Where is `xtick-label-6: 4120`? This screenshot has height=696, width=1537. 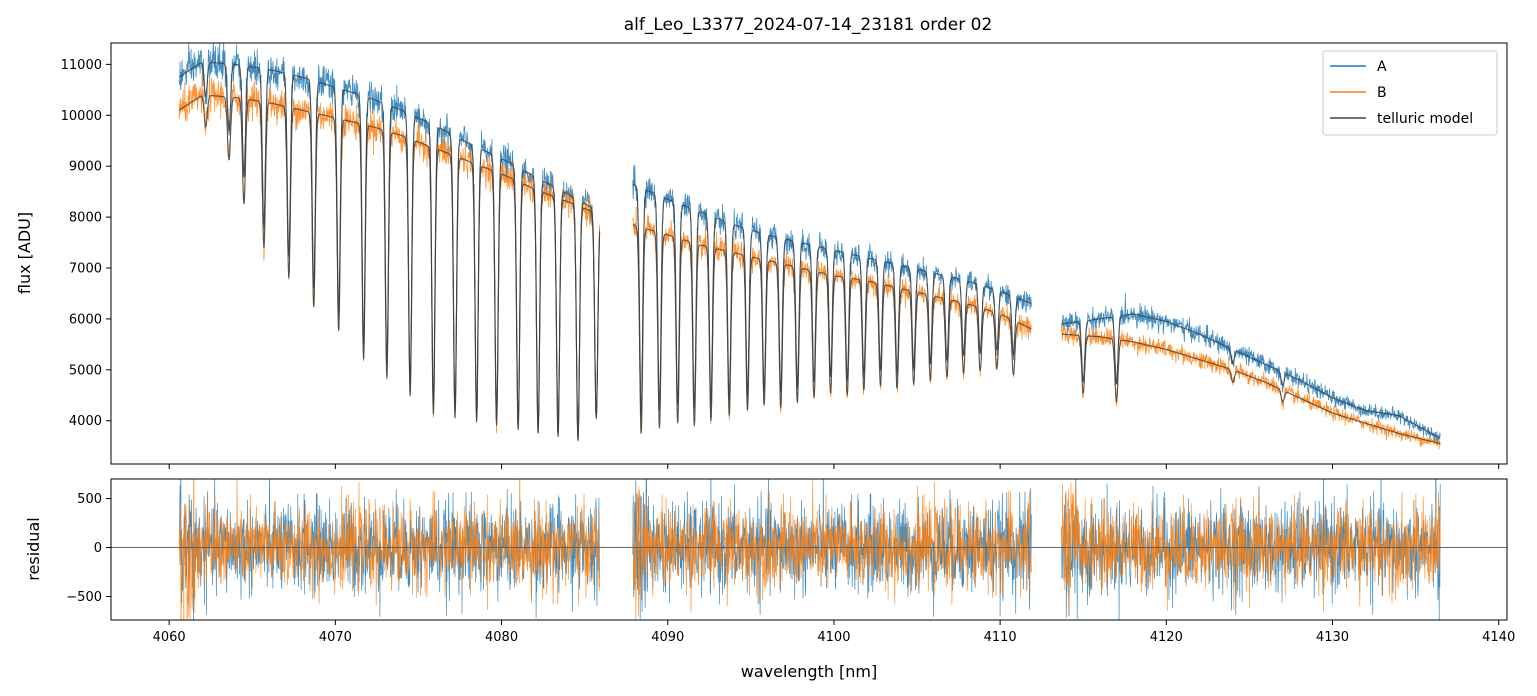 xtick-label-6: 4120 is located at coordinates (1166, 637).